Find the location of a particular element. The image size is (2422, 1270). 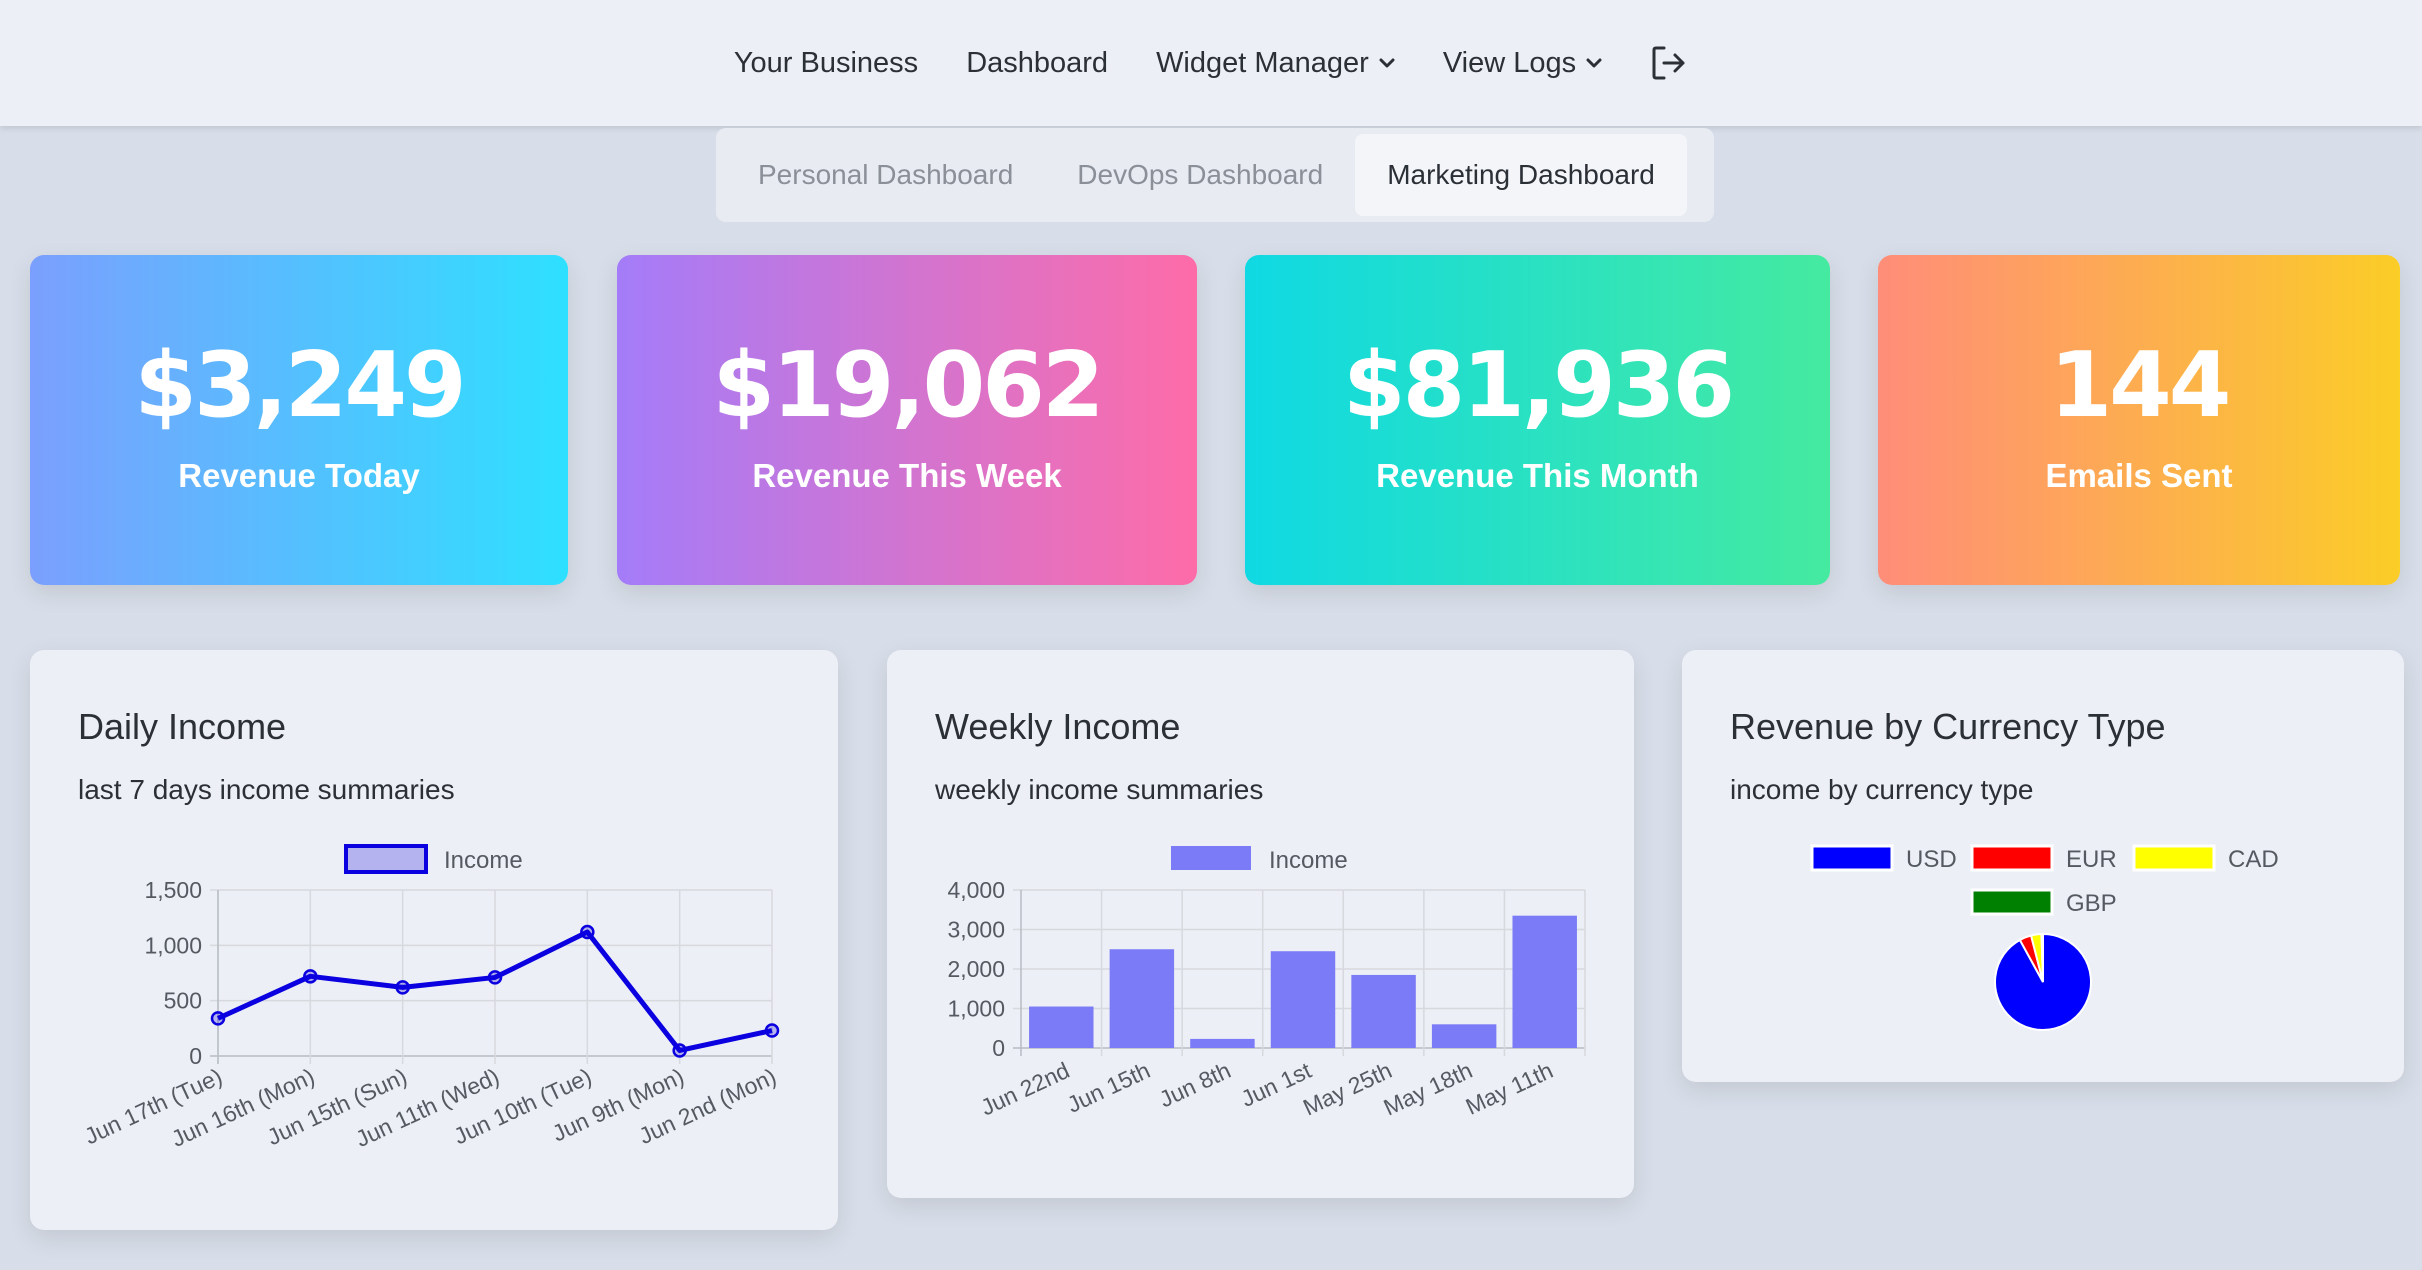

nav-label: Your Business is located at coordinates (826, 62).